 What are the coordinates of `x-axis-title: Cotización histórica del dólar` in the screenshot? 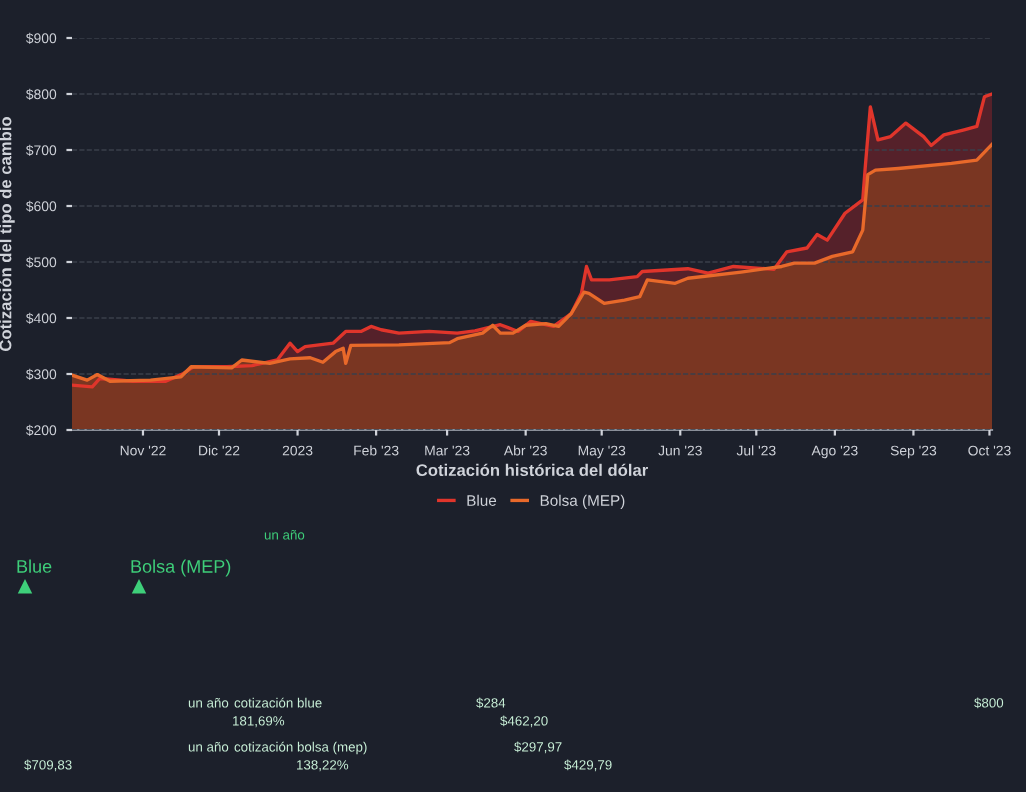 It's located at (532, 470).